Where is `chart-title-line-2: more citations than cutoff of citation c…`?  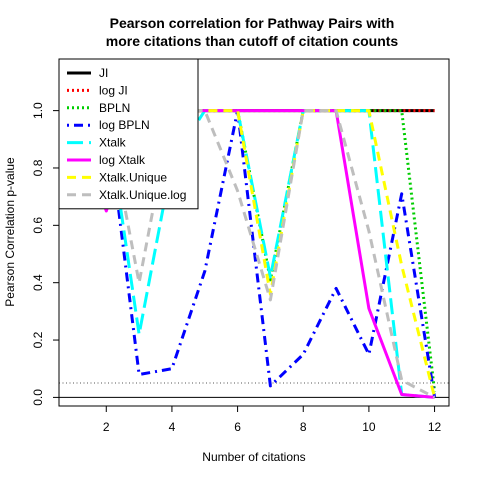
chart-title-line-2: more citations than cutoff of citation c… is located at coordinates (252, 41).